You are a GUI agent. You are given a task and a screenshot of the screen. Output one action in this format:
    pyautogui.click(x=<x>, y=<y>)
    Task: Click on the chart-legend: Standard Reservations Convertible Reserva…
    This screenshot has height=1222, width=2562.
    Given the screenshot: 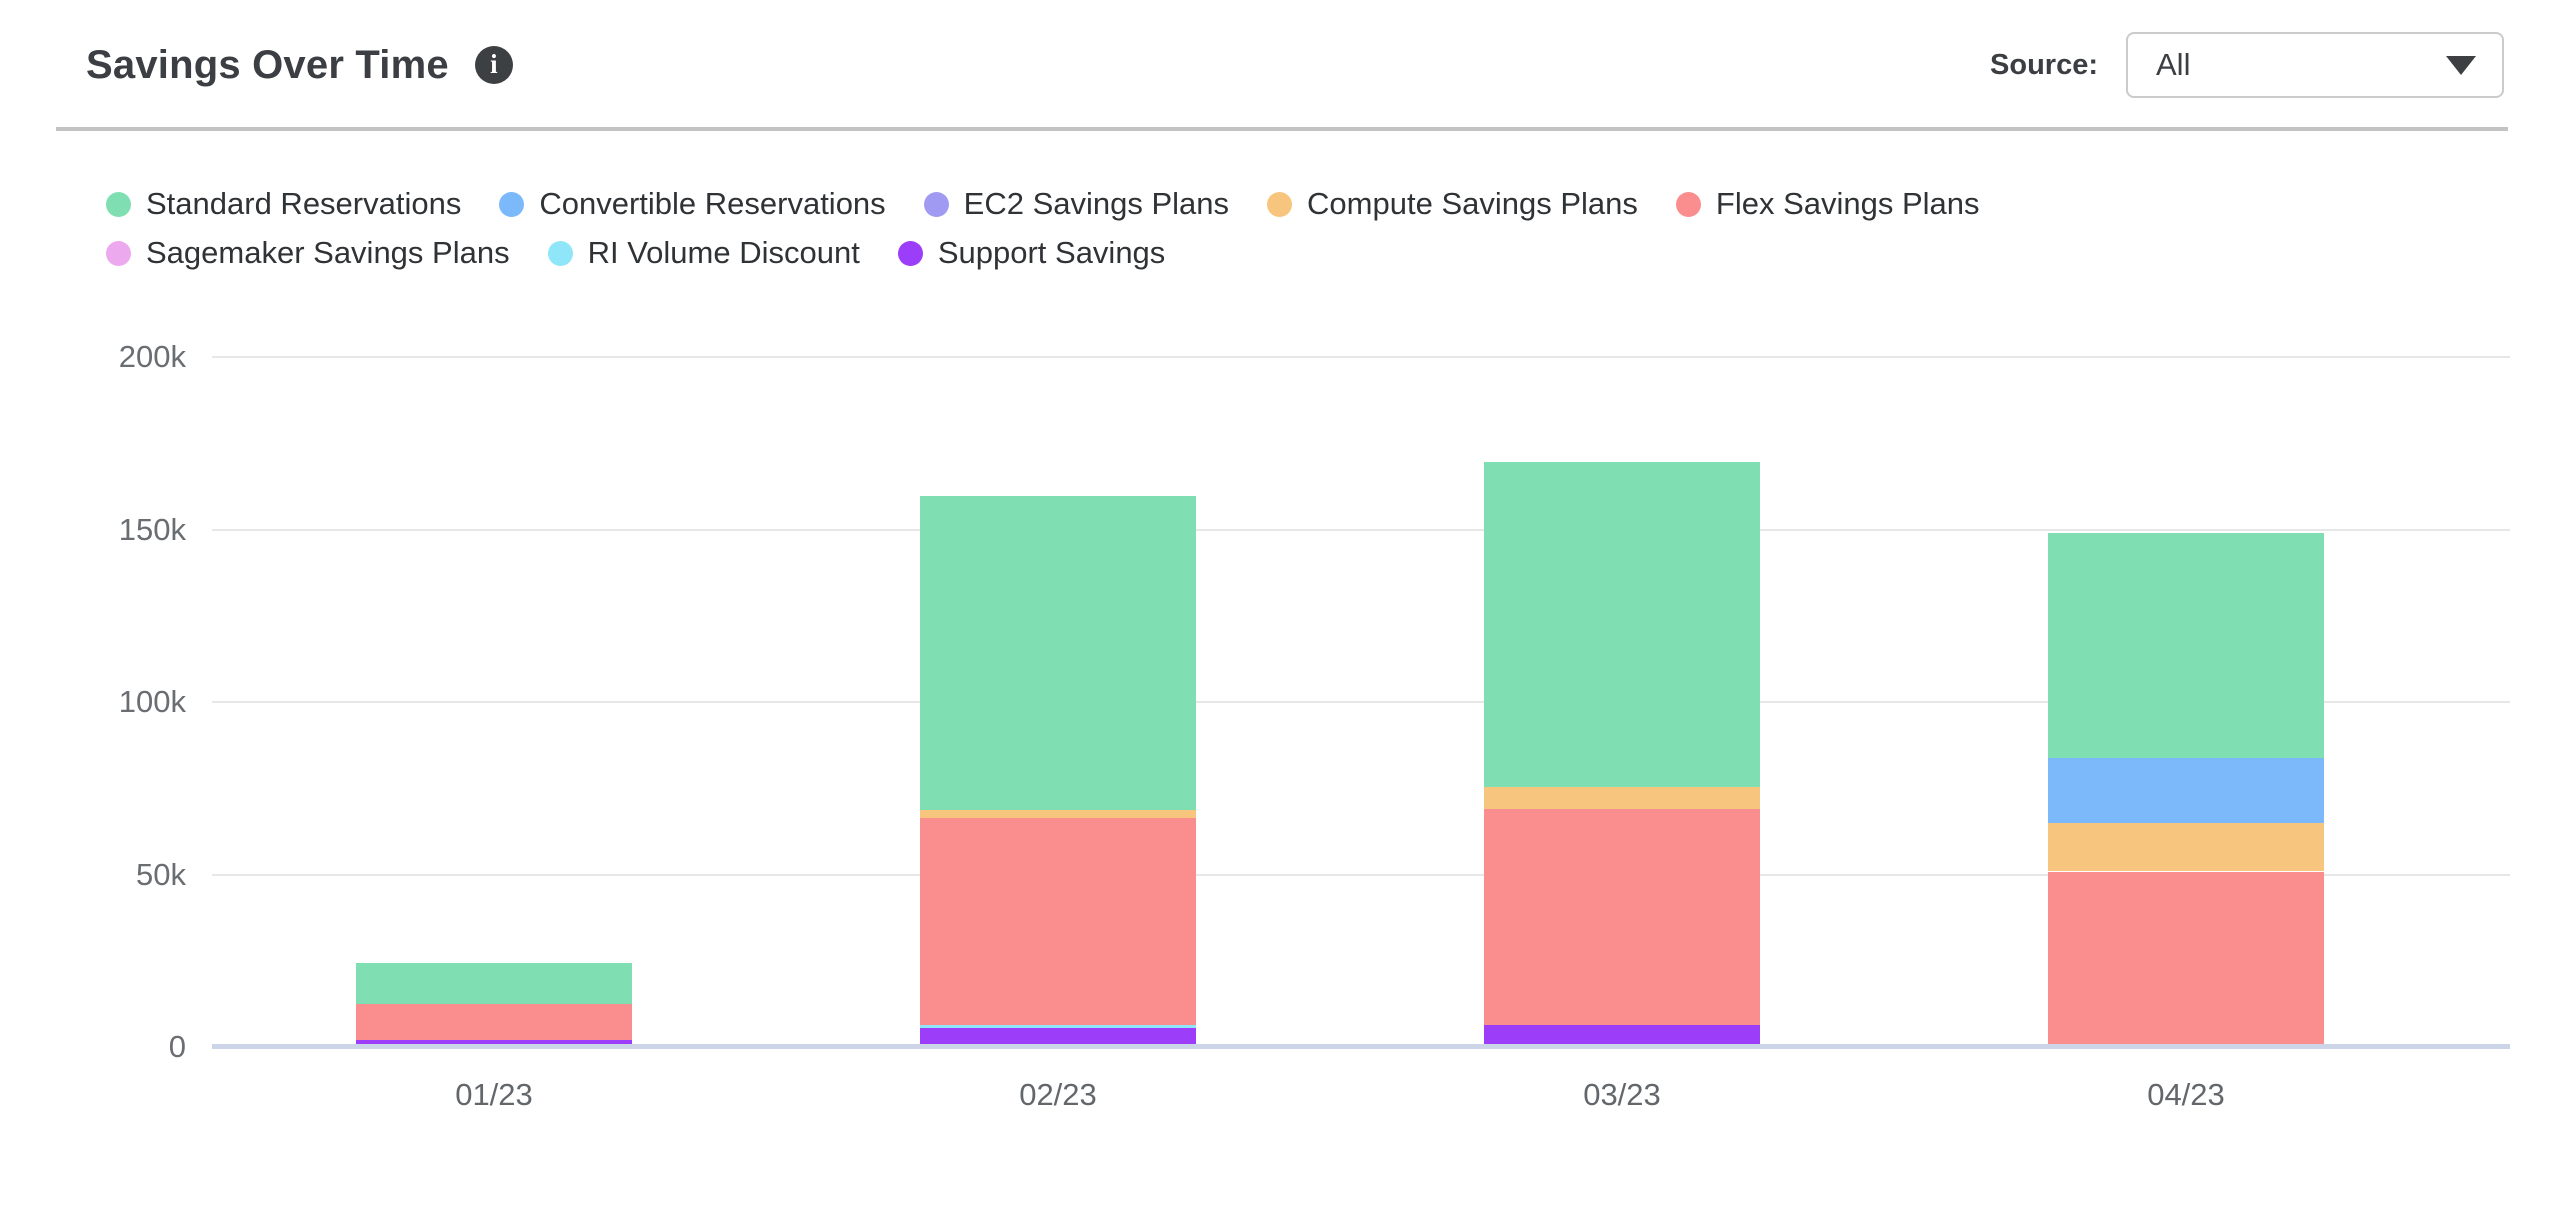 What is the action you would take?
    pyautogui.click(x=1276, y=228)
    